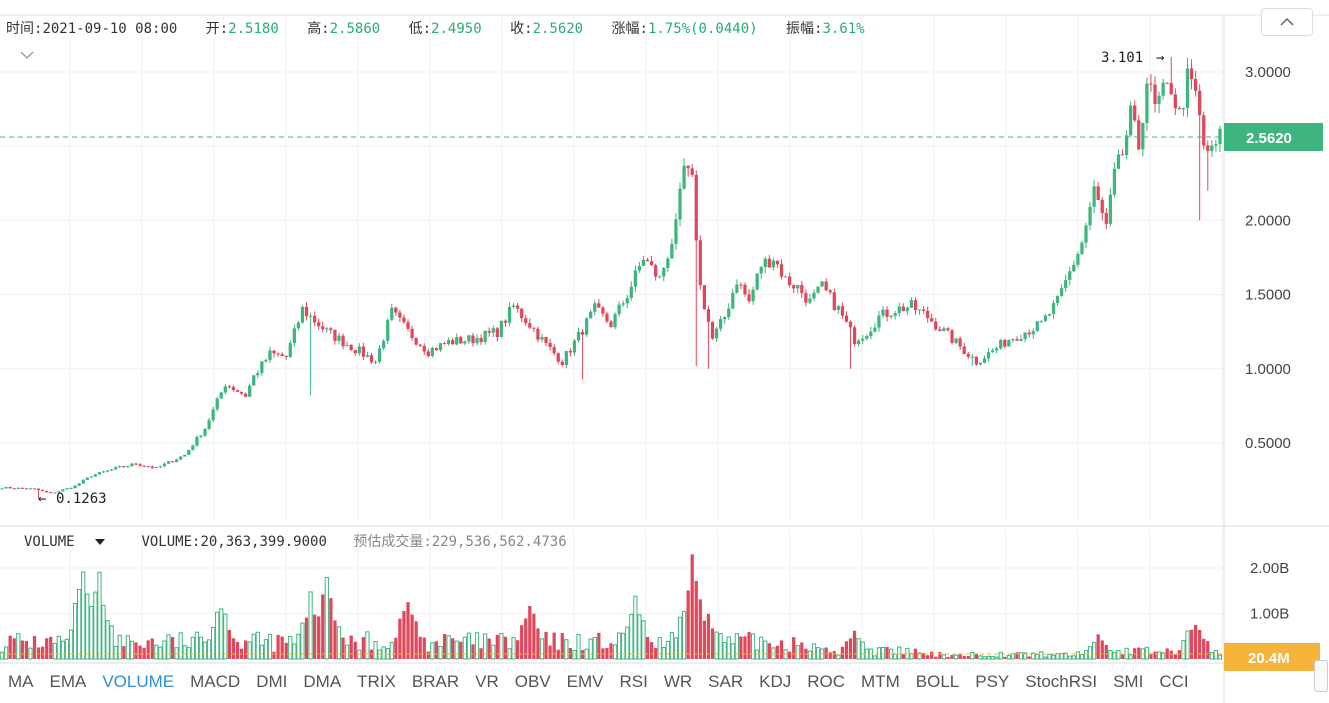  Describe the element at coordinates (322, 681) in the screenshot. I see `tab-dma: DMA` at that location.